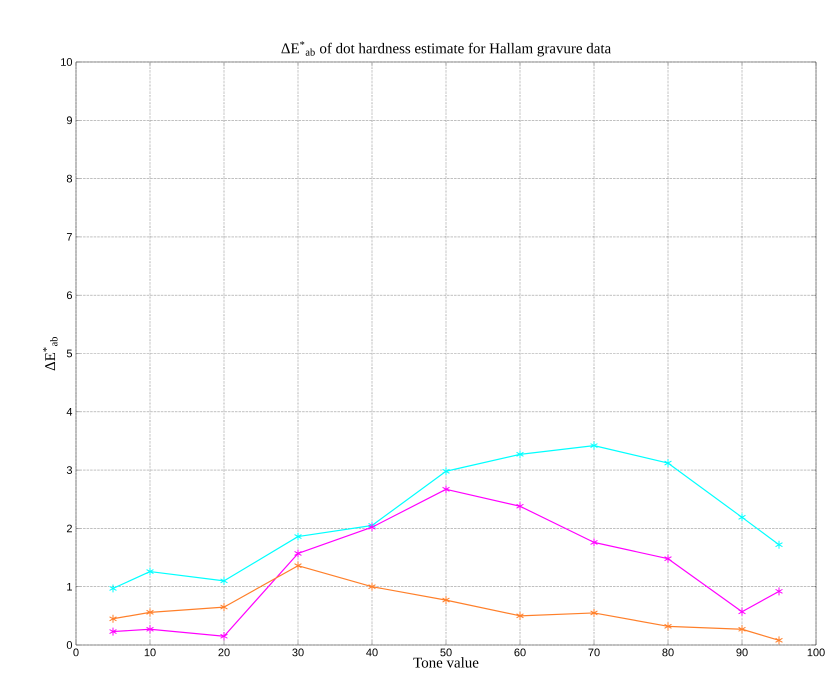 The height and width of the screenshot is (698, 838). What do you see at coordinates (69, 237) in the screenshot?
I see `y-tick-label: 7` at bounding box center [69, 237].